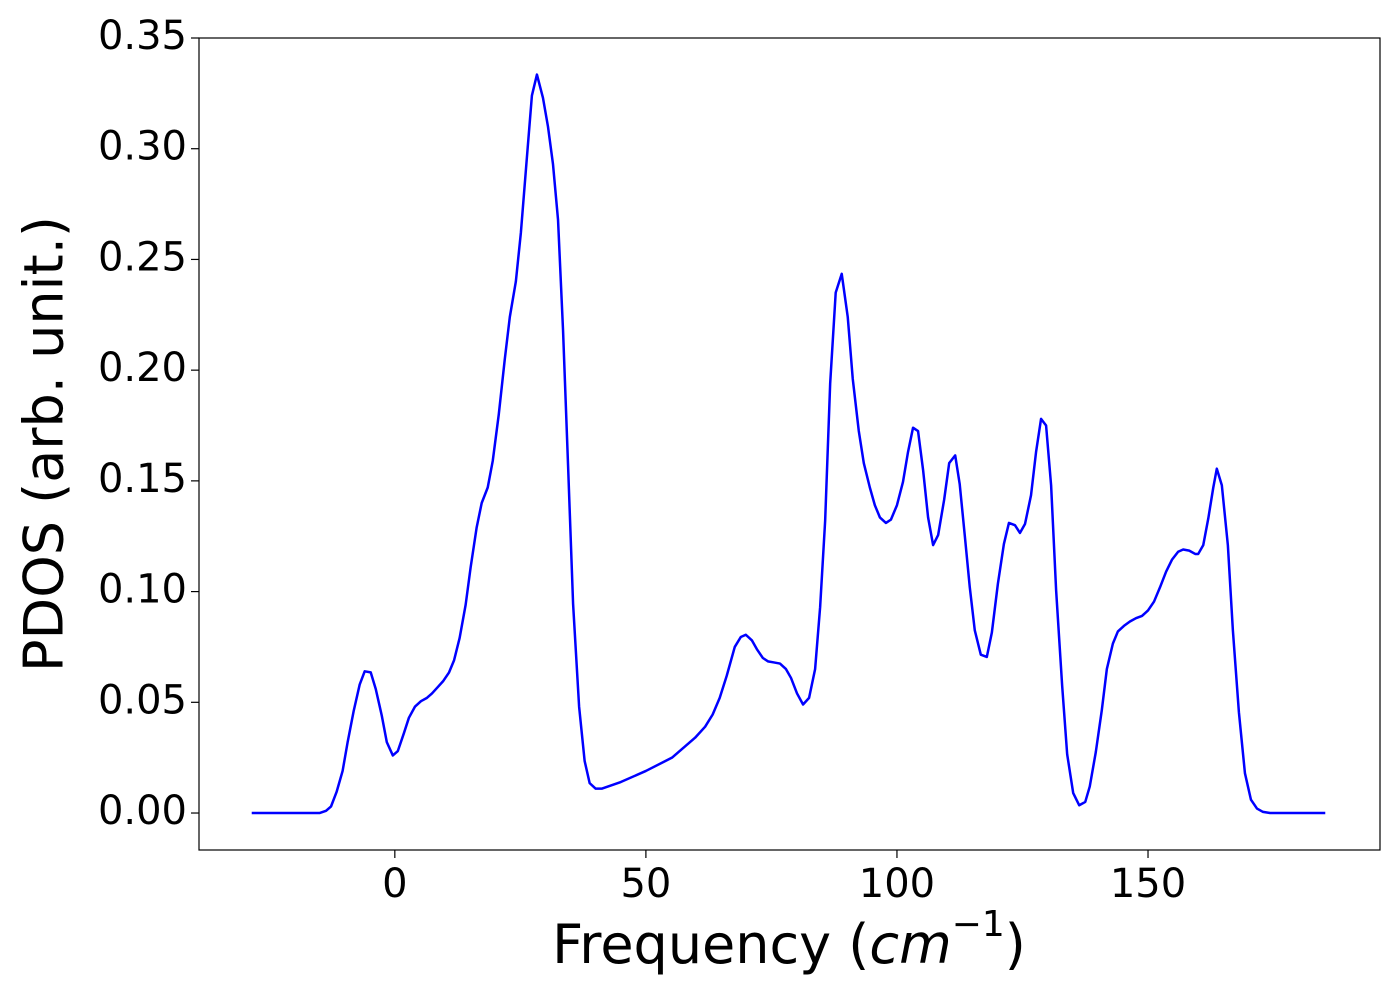  Describe the element at coordinates (142, 811) in the screenshot. I see `y-tick-label: 0.00` at that location.